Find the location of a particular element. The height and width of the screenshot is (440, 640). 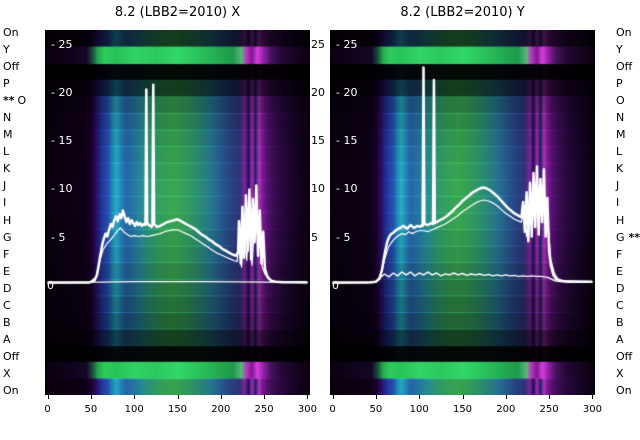

channel-axis-left: On Y Off P ** O N M L K J I H G F E D C B A Off X On is located at coordinates (14, 212).